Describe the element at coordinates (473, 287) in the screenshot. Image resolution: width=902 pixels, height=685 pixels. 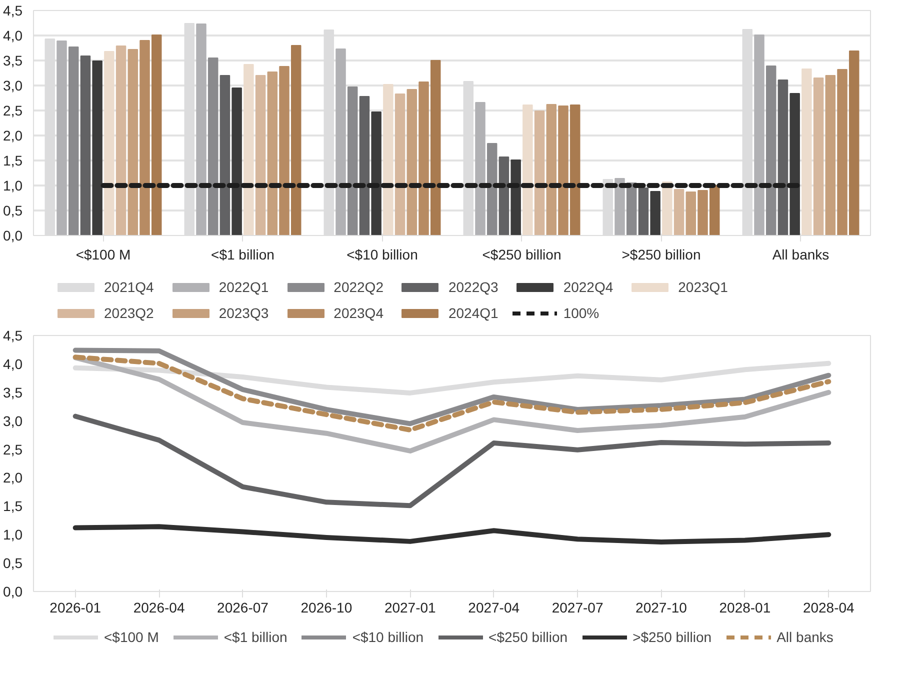
I see `legend-label: 2022Q3` at that location.